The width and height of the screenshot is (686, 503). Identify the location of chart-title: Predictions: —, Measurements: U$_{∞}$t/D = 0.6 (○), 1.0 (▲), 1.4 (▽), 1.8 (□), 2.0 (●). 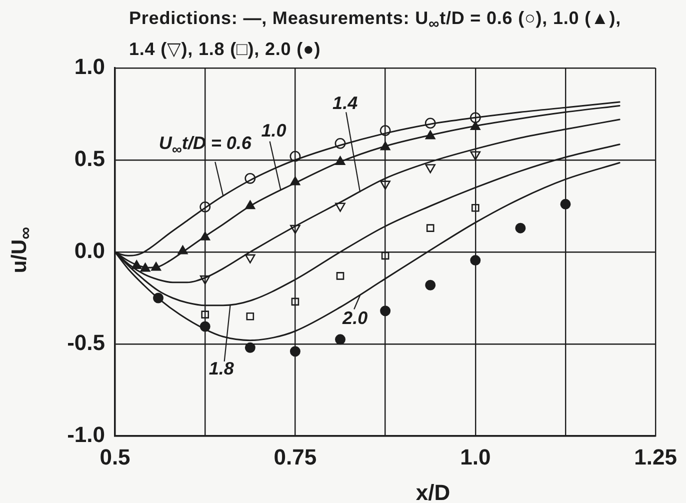
(375, 33).